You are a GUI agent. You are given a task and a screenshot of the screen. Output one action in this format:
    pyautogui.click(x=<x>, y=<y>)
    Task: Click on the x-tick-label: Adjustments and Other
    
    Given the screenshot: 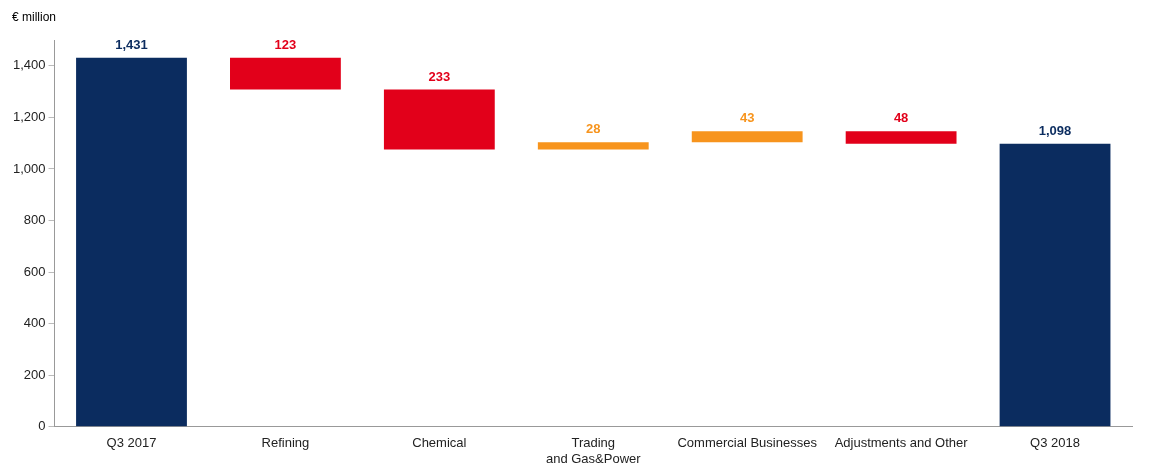 What is the action you would take?
    pyautogui.click(x=901, y=443)
    